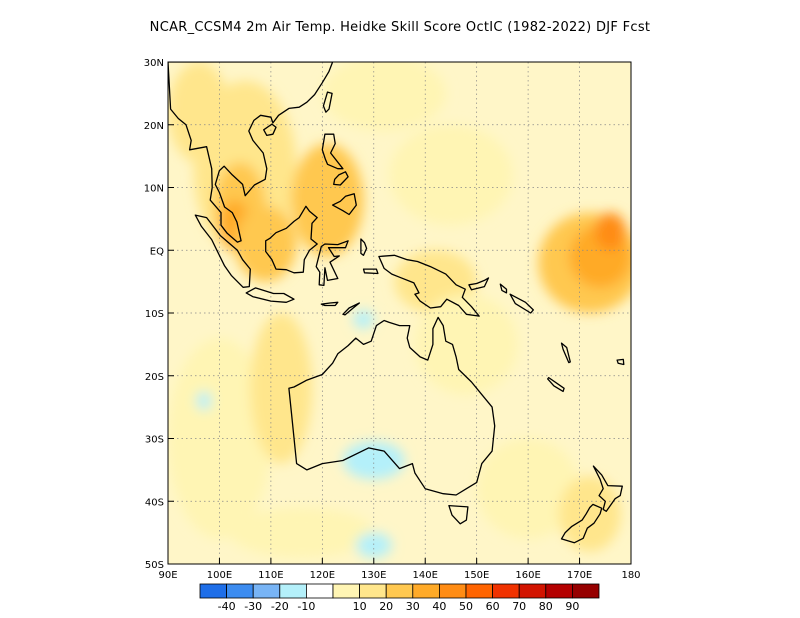 The width and height of the screenshot is (800, 618). What do you see at coordinates (154, 314) in the screenshot?
I see `lat-tick-label: 10S` at bounding box center [154, 314].